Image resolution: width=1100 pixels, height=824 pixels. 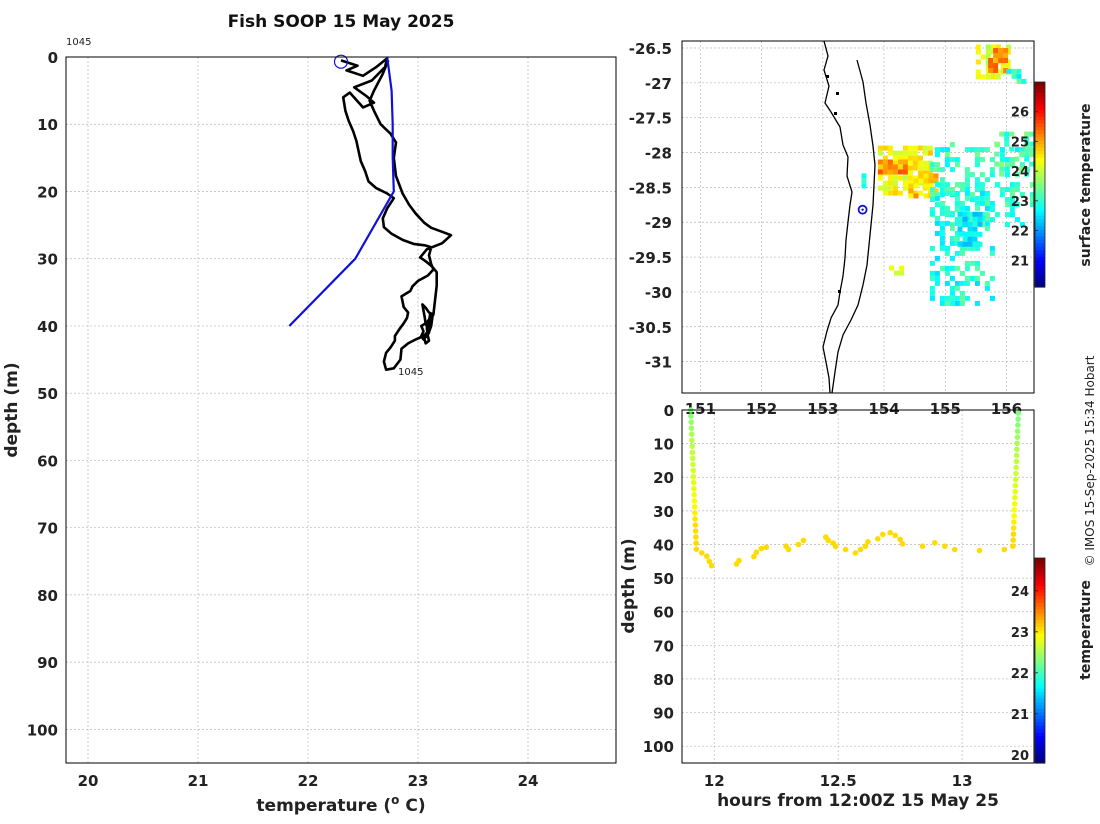 I want to click on map-x-tick-label: 151, so click(x=700, y=409).